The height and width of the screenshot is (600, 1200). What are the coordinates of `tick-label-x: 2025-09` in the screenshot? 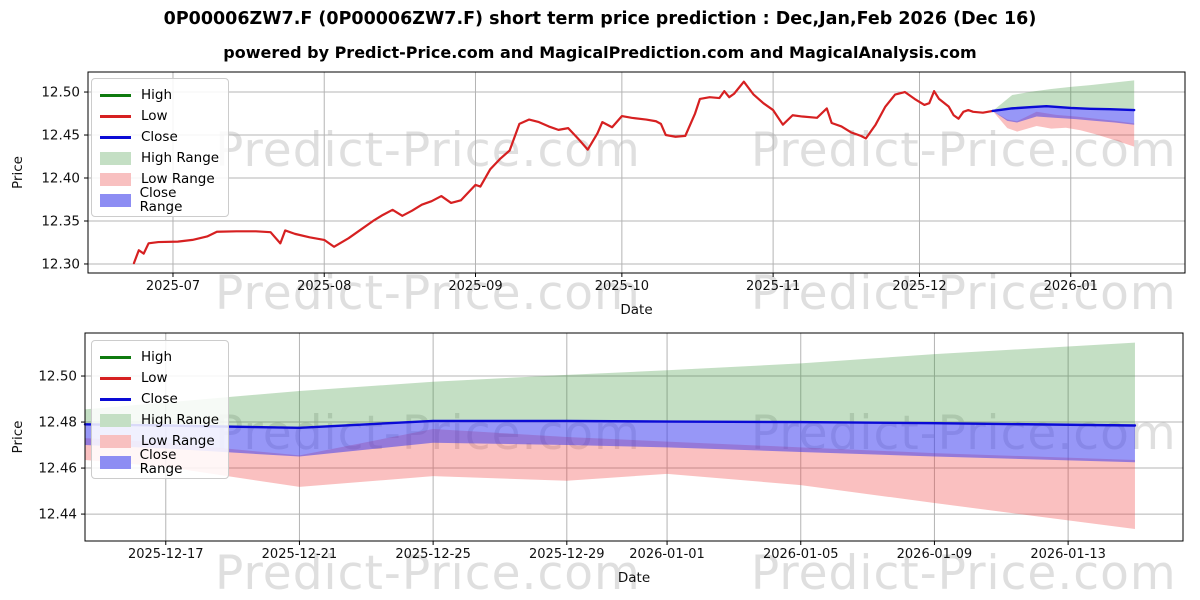 It's located at (475, 286).